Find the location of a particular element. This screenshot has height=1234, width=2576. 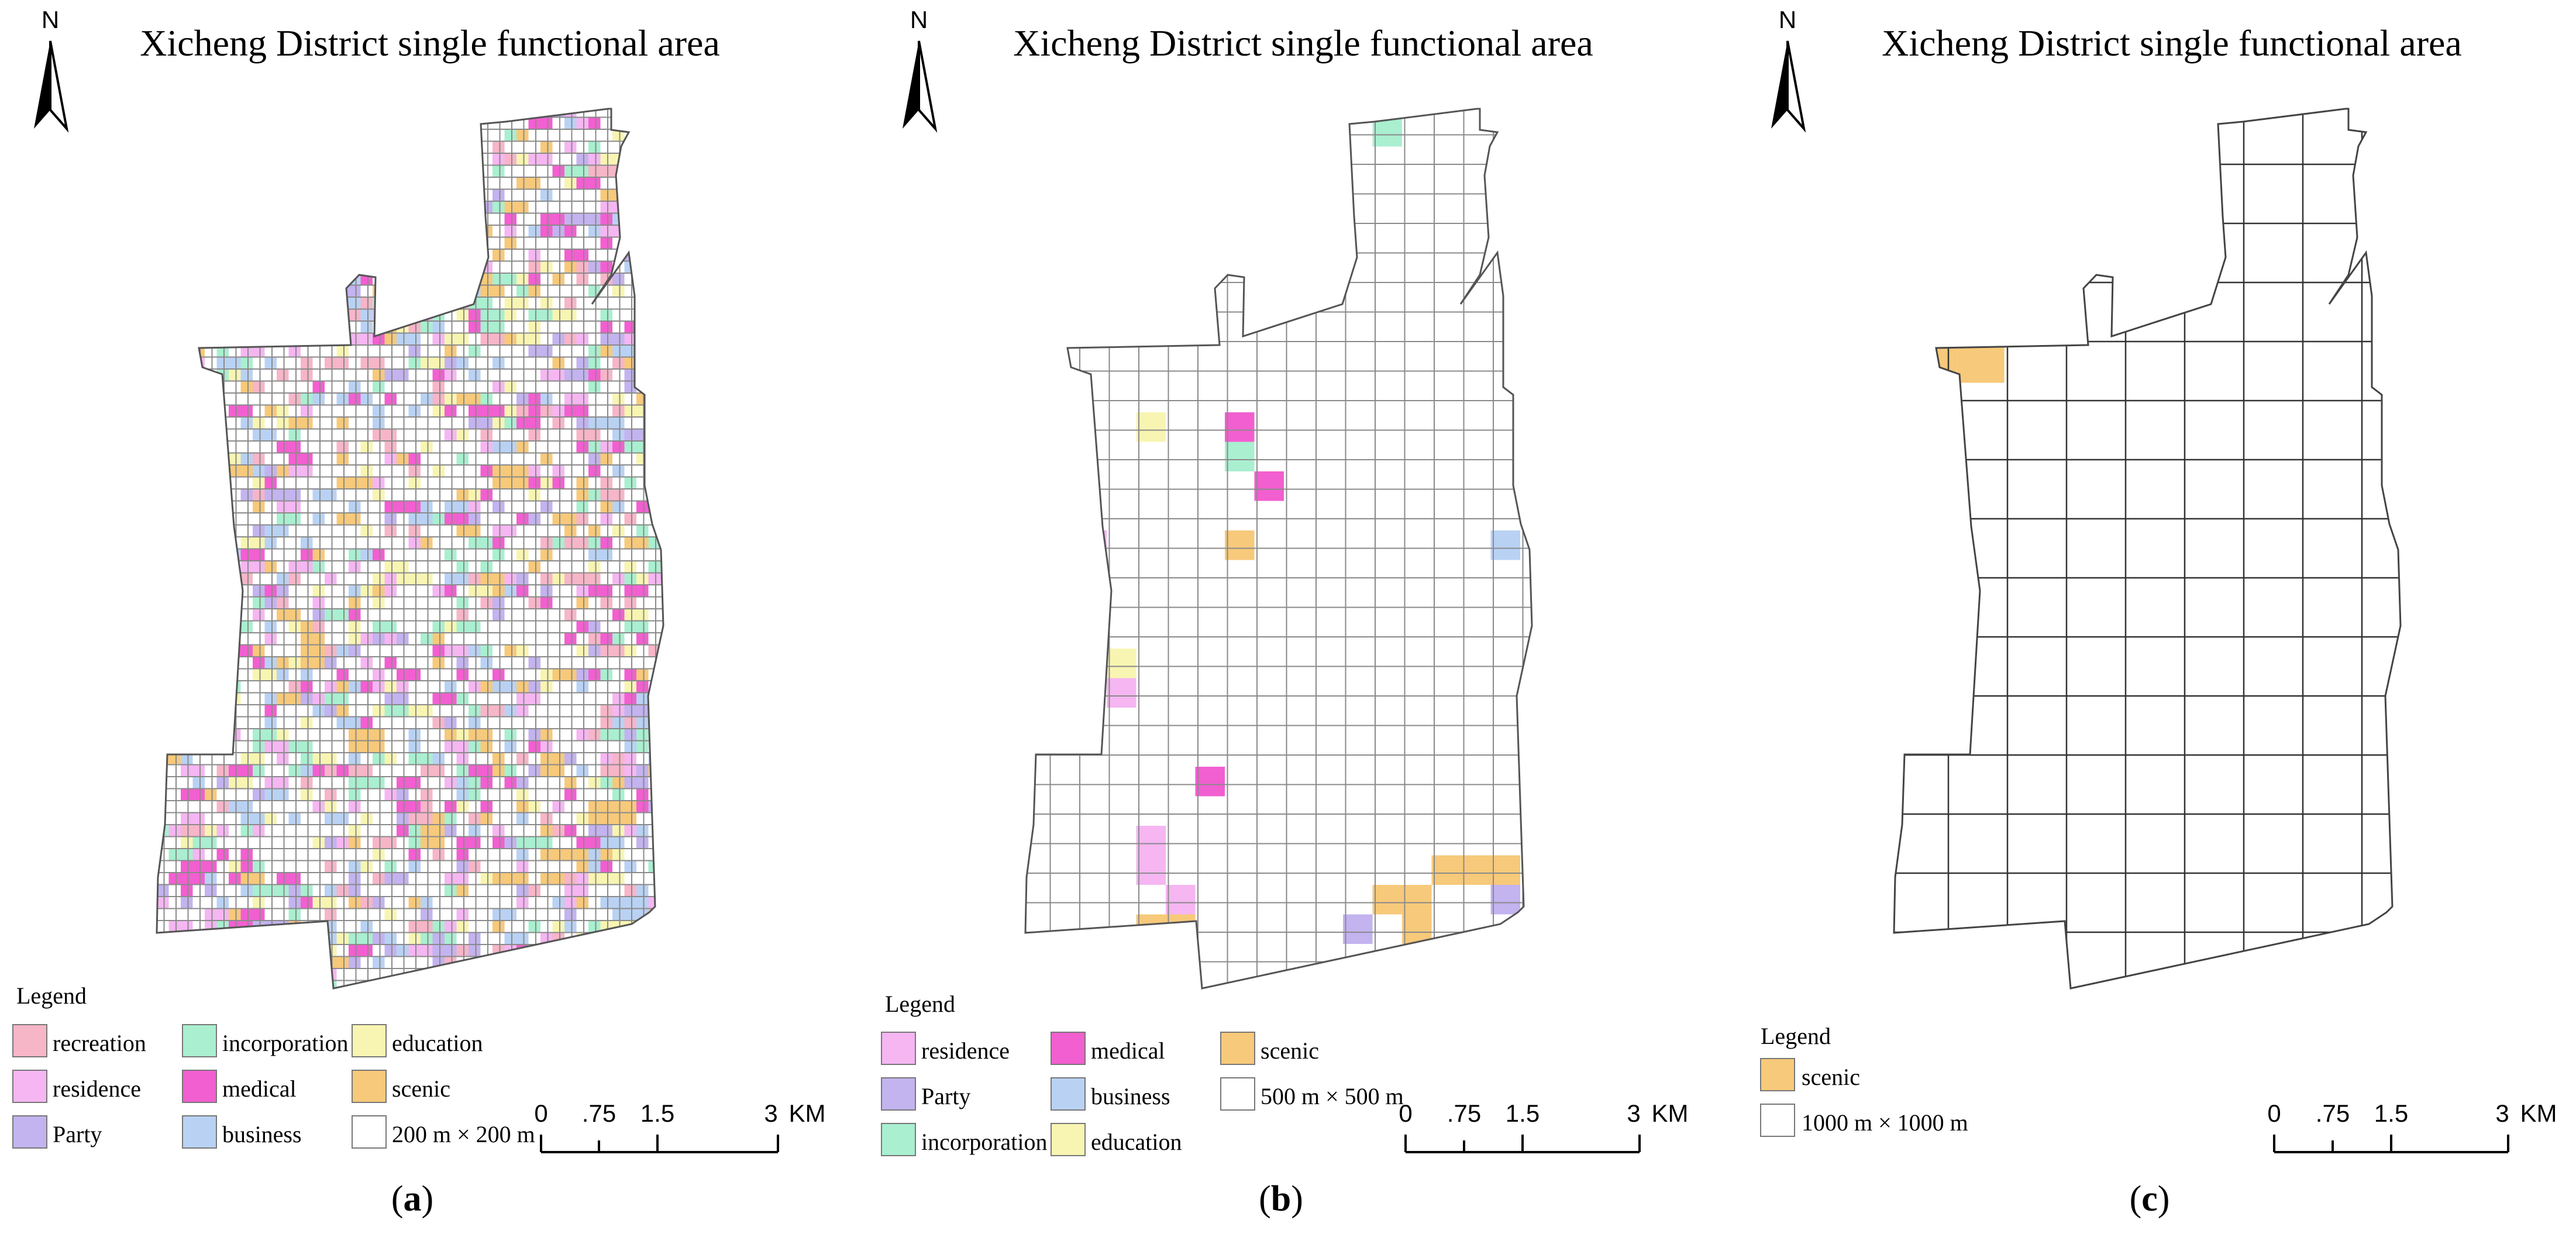

legend-item-residence: residence is located at coordinates (945, 1049).